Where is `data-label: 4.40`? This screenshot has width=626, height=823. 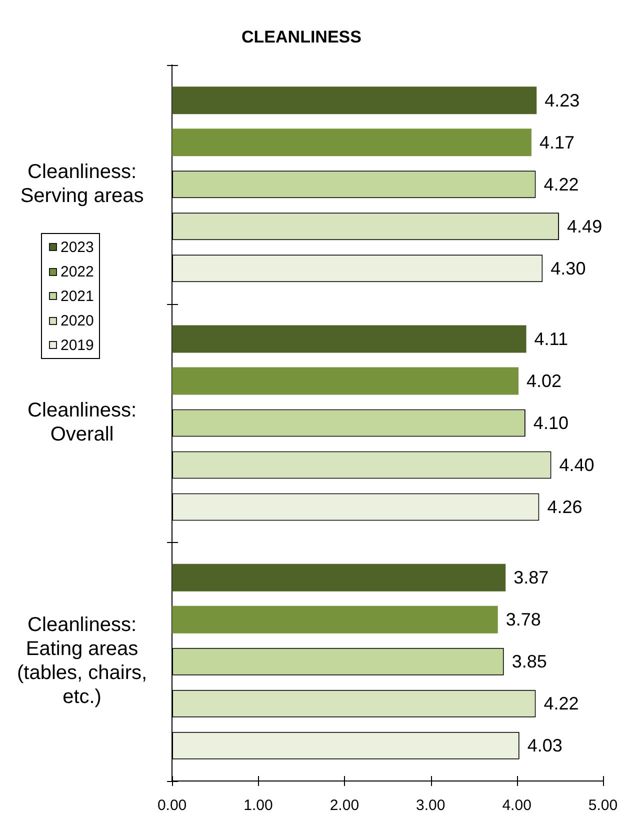 data-label: 4.40 is located at coordinates (576, 464).